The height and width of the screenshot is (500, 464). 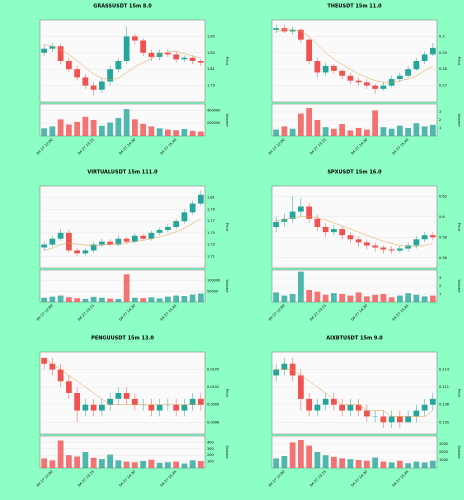 What do you see at coordinates (213, 370) in the screenshot?
I see `y-tick-label: 0.0105` at bounding box center [213, 370].